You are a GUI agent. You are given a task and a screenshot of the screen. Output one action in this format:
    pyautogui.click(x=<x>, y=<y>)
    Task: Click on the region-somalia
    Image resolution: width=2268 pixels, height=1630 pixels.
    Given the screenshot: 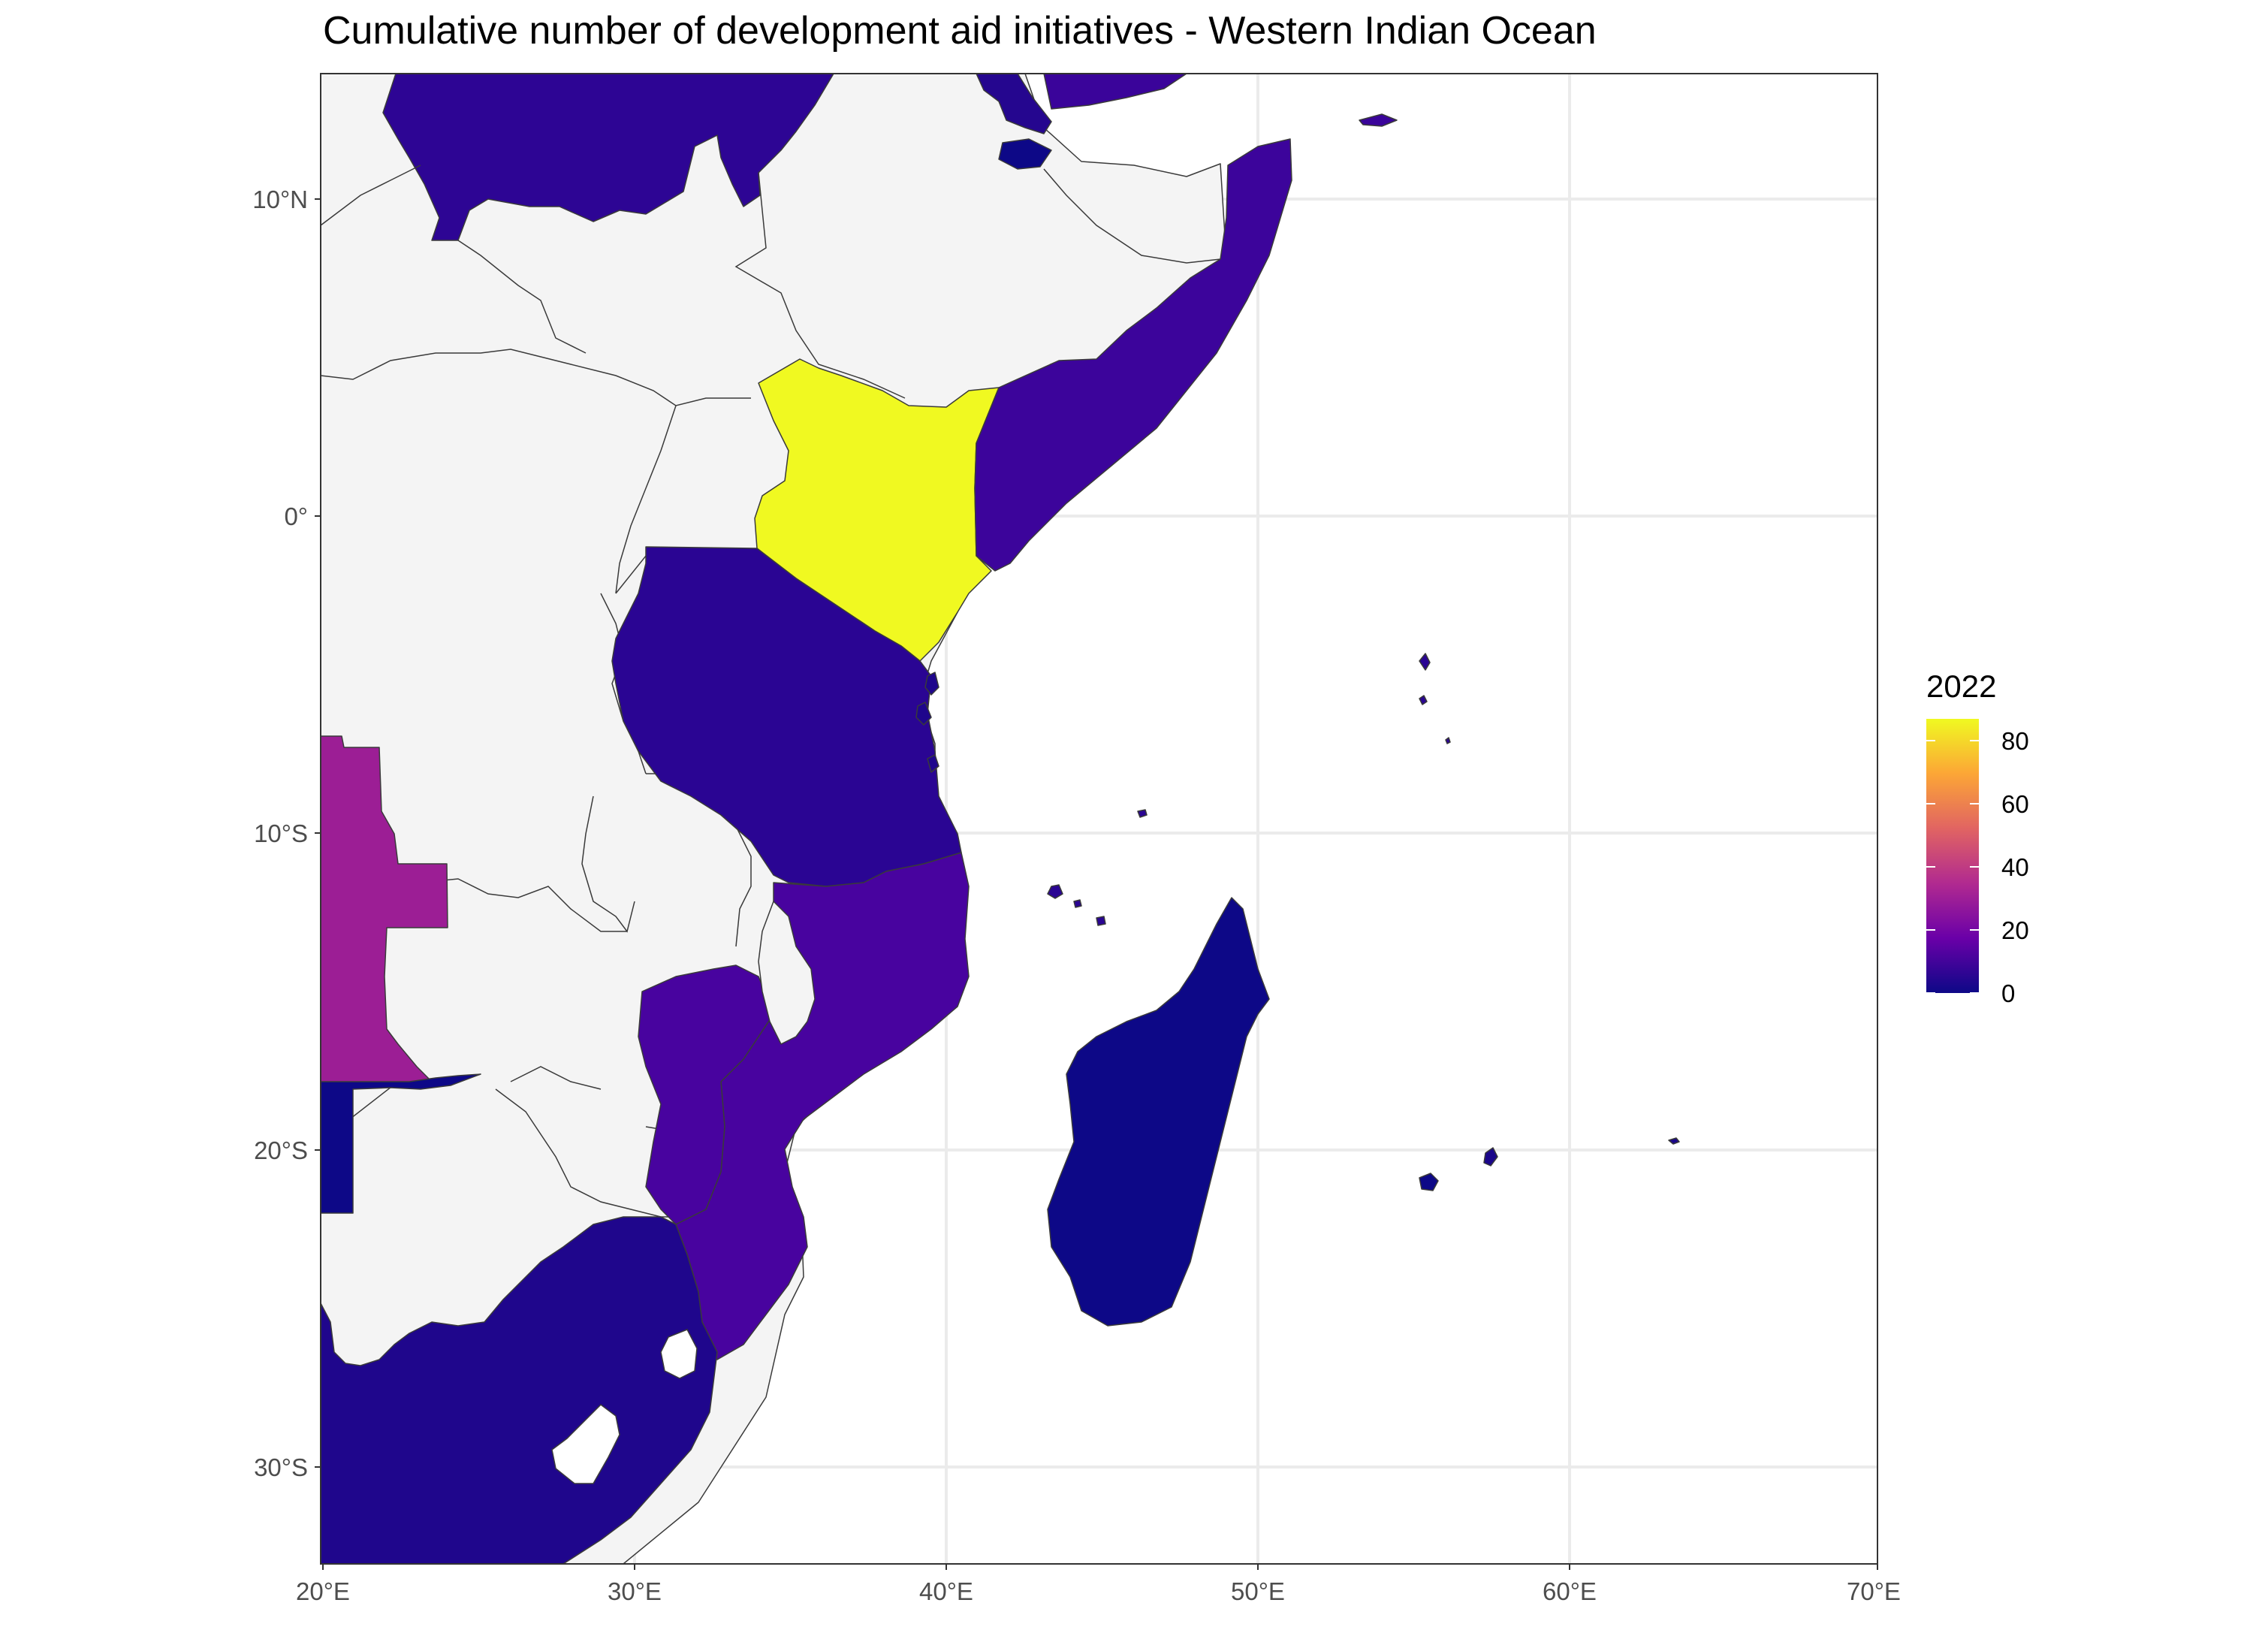 What is the action you would take?
    pyautogui.click(x=1133, y=355)
    